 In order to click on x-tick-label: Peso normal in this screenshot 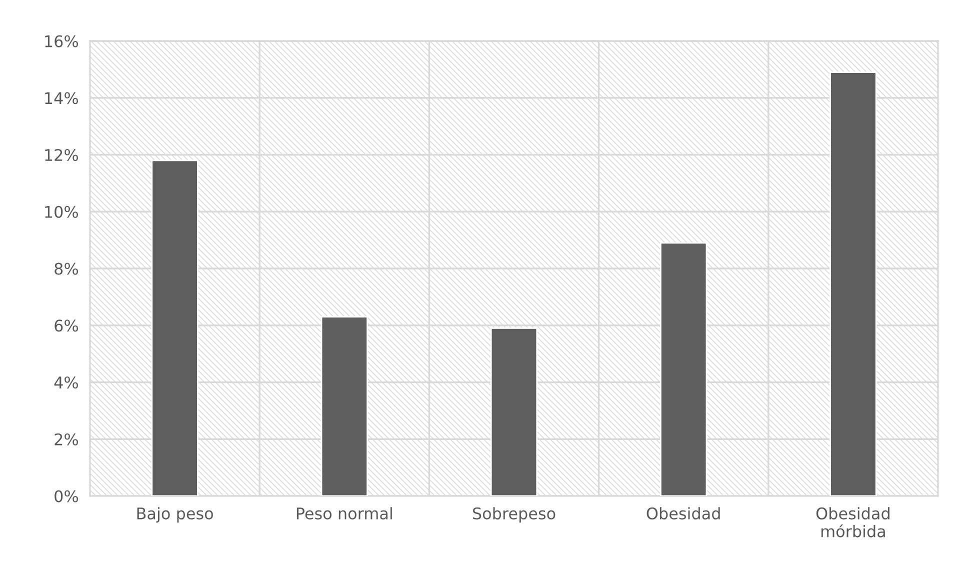, I will do `click(344, 513)`.